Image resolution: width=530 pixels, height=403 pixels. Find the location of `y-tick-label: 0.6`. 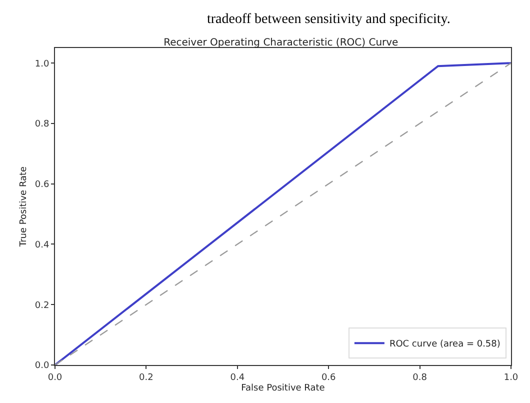

y-tick-label: 0.6 is located at coordinates (42, 185).